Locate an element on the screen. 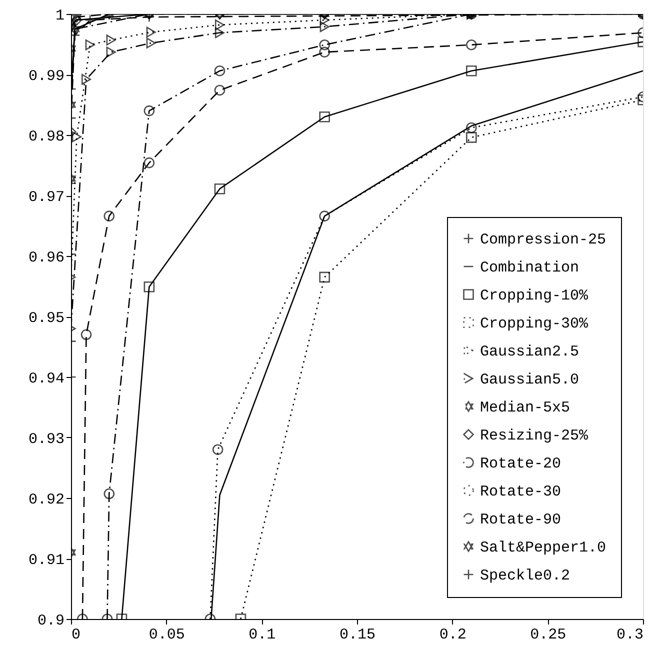 The image size is (663, 647). y-tick-label: 0.93 is located at coordinates (46, 439).